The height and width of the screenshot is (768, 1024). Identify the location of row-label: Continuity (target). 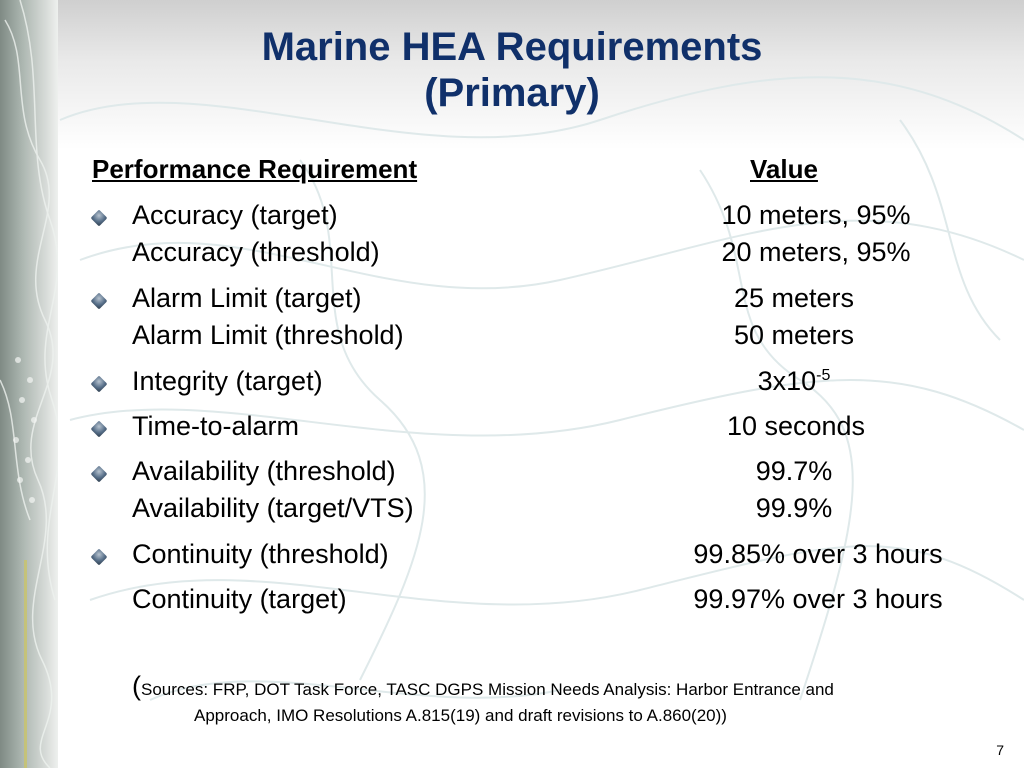
(239, 599).